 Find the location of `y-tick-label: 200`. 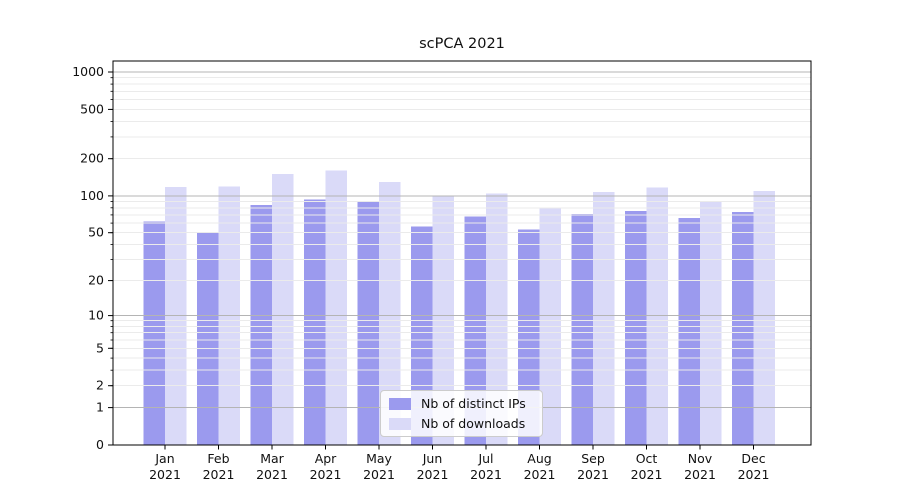

y-tick-label: 200 is located at coordinates (92, 158).